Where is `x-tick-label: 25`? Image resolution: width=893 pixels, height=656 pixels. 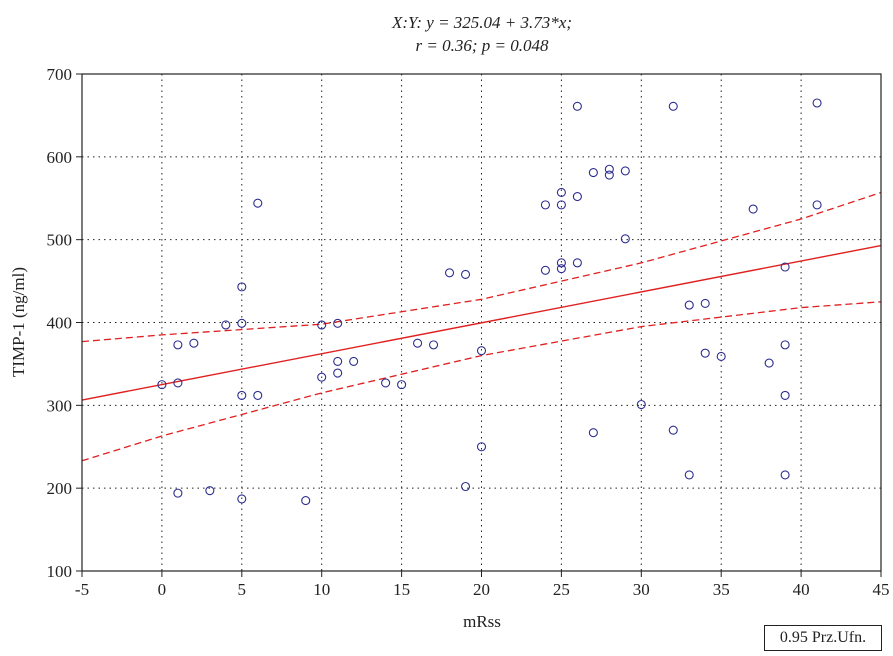
x-tick-label: 25 is located at coordinates (561, 589).